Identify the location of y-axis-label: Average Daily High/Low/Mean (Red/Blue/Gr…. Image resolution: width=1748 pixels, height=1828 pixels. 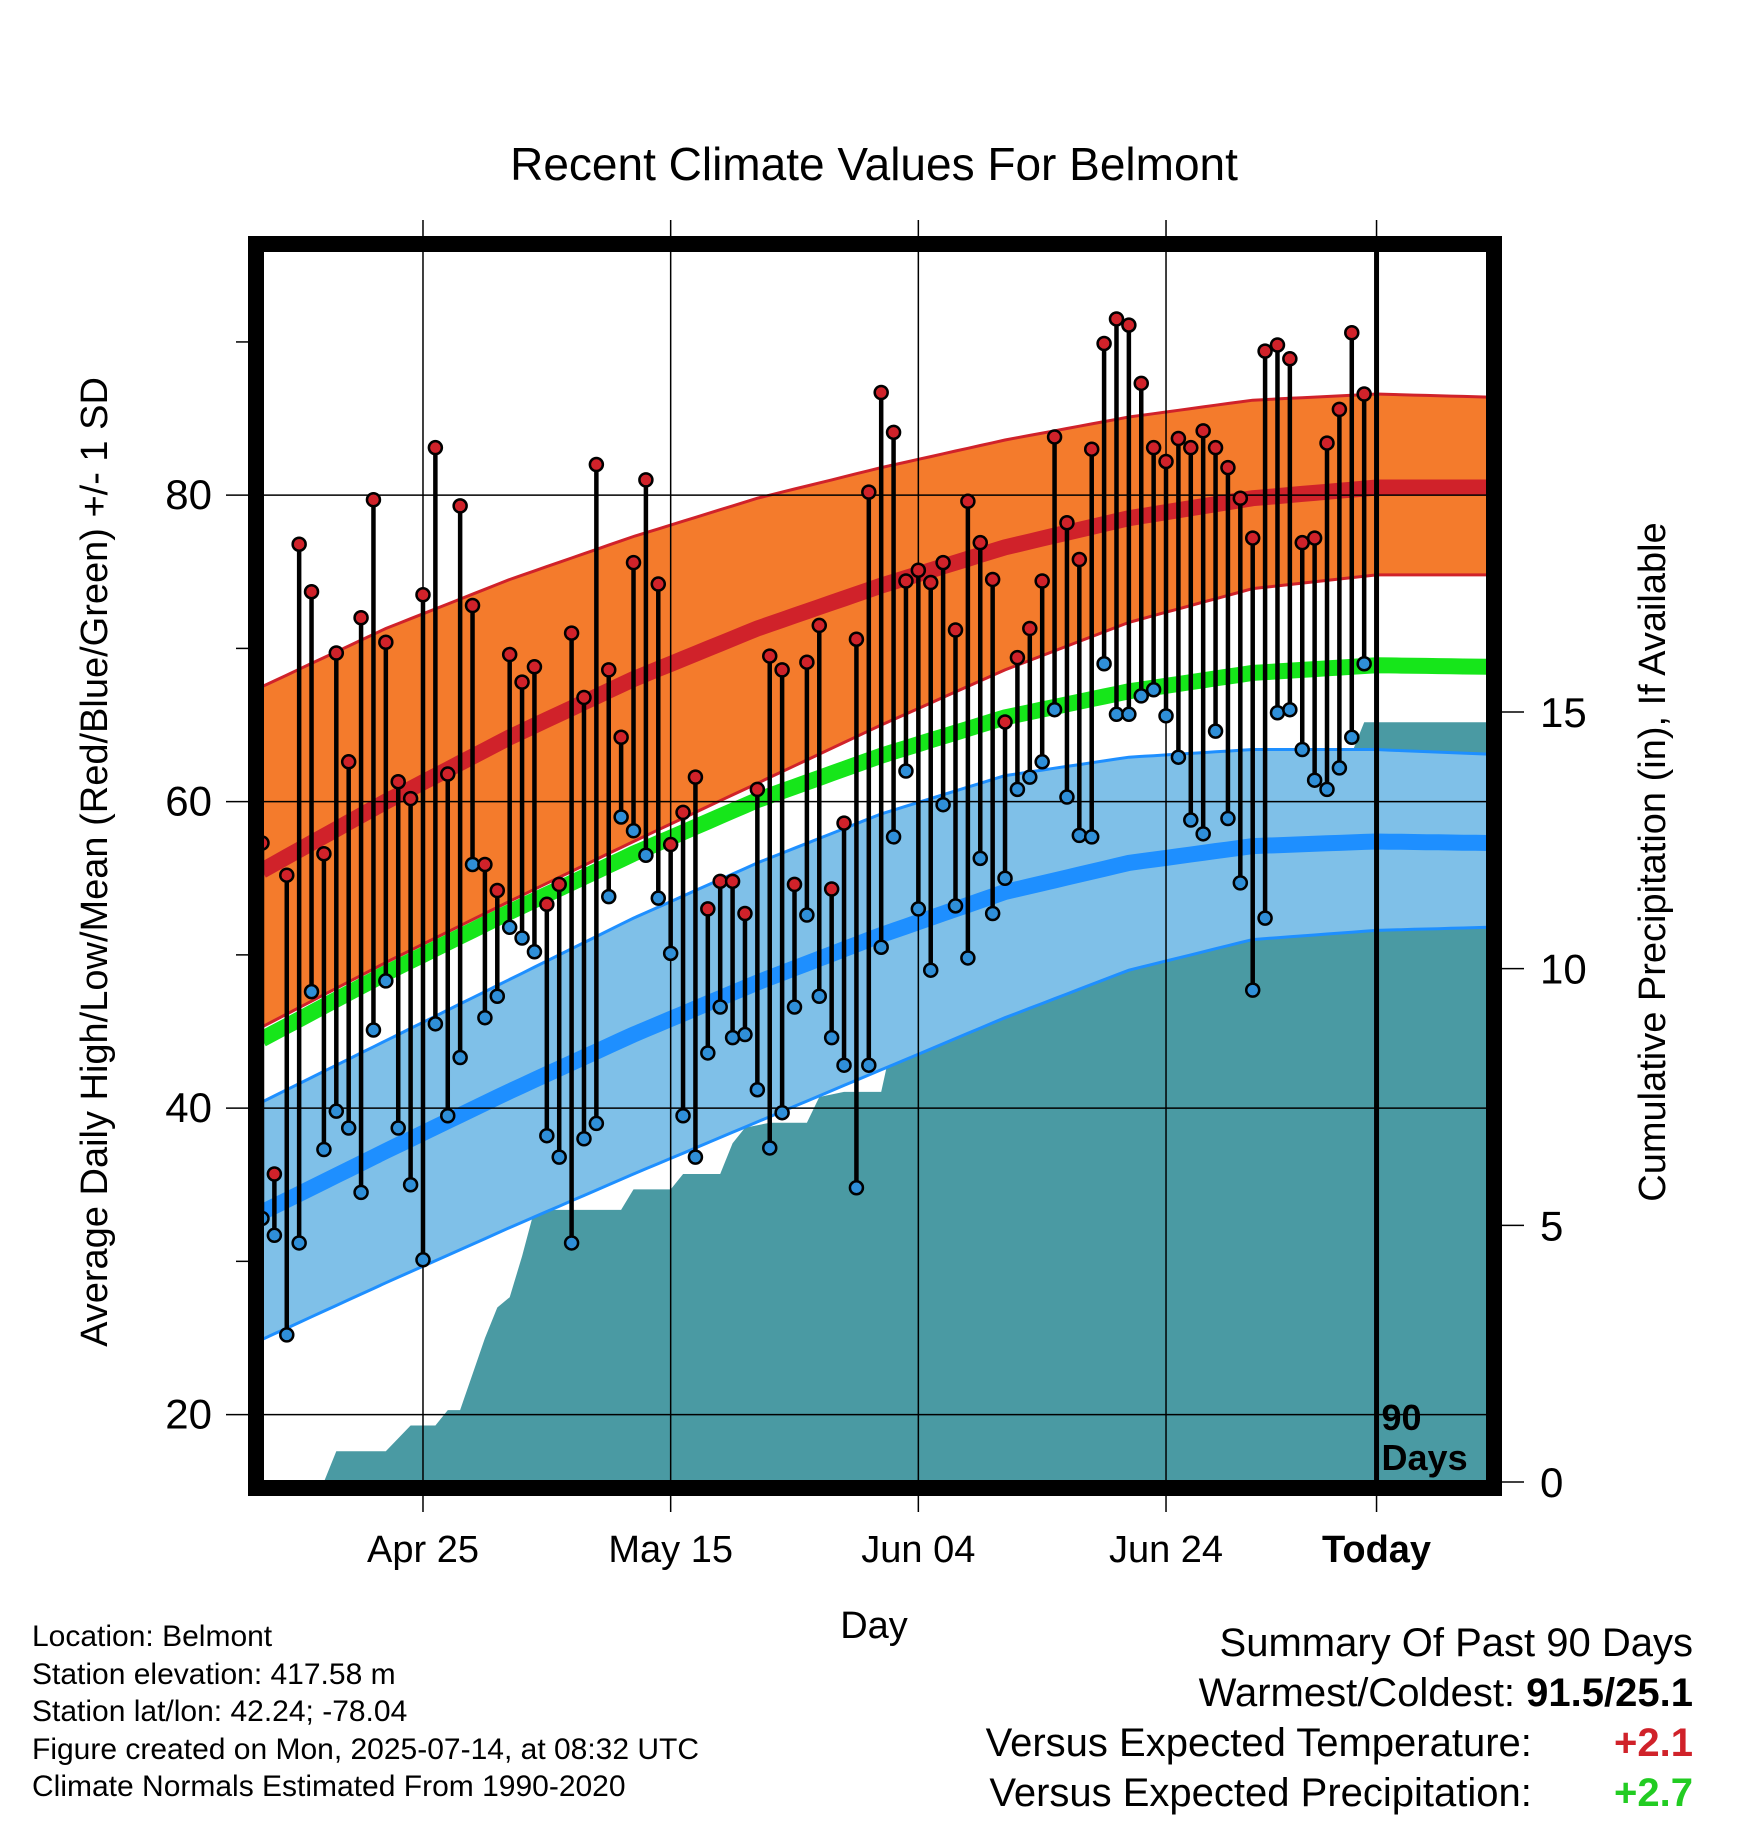
(95, 862).